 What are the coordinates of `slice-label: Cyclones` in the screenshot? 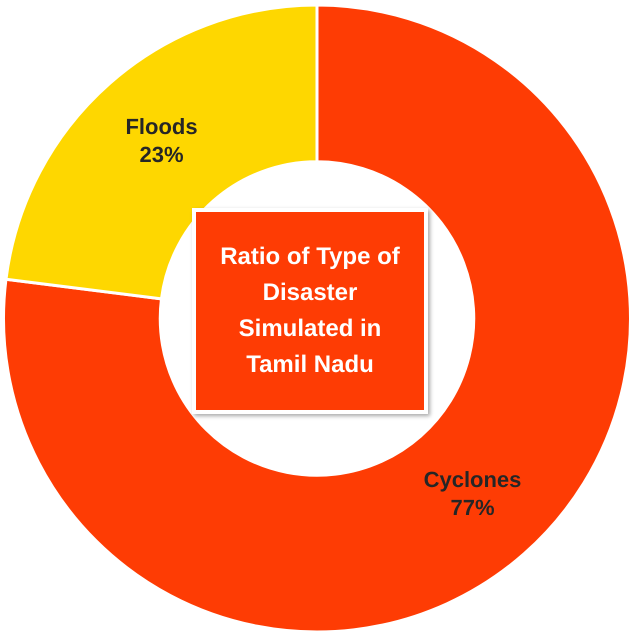 It's located at (473, 479).